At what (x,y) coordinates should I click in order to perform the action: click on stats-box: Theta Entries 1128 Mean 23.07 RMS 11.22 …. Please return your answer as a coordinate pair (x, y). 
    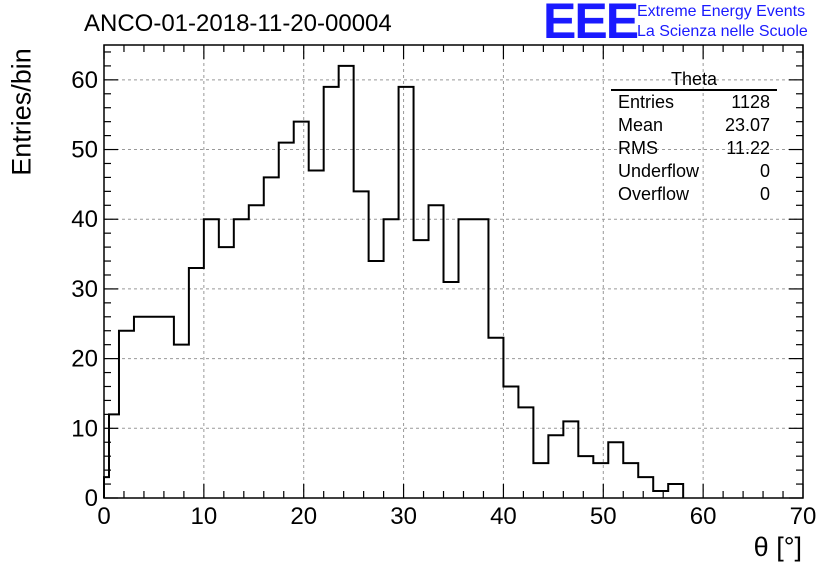
    Looking at the image, I should click on (694, 138).